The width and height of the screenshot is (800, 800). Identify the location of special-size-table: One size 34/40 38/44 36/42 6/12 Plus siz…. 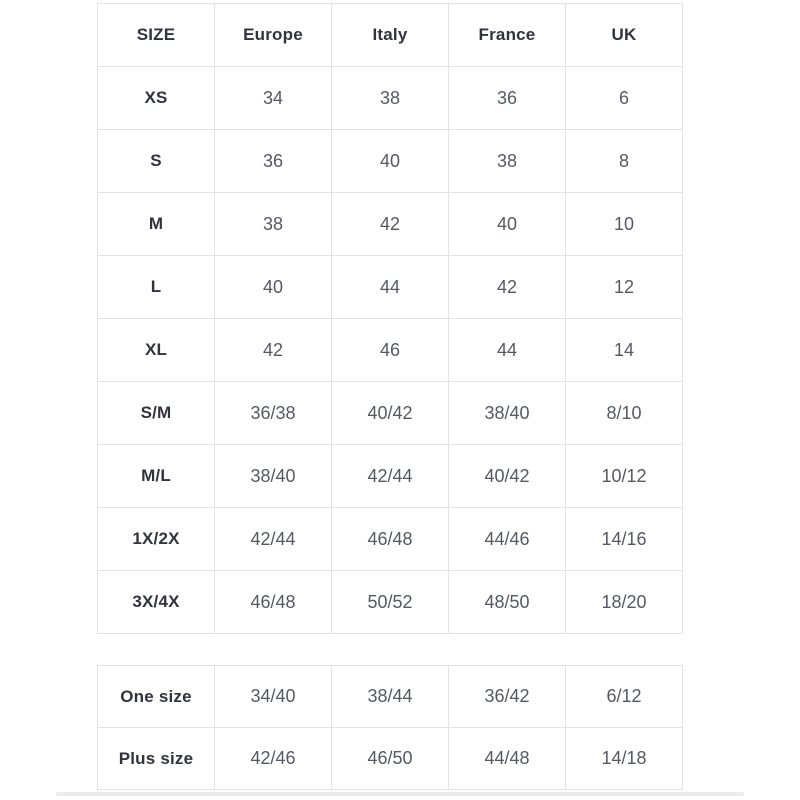
(390, 727).